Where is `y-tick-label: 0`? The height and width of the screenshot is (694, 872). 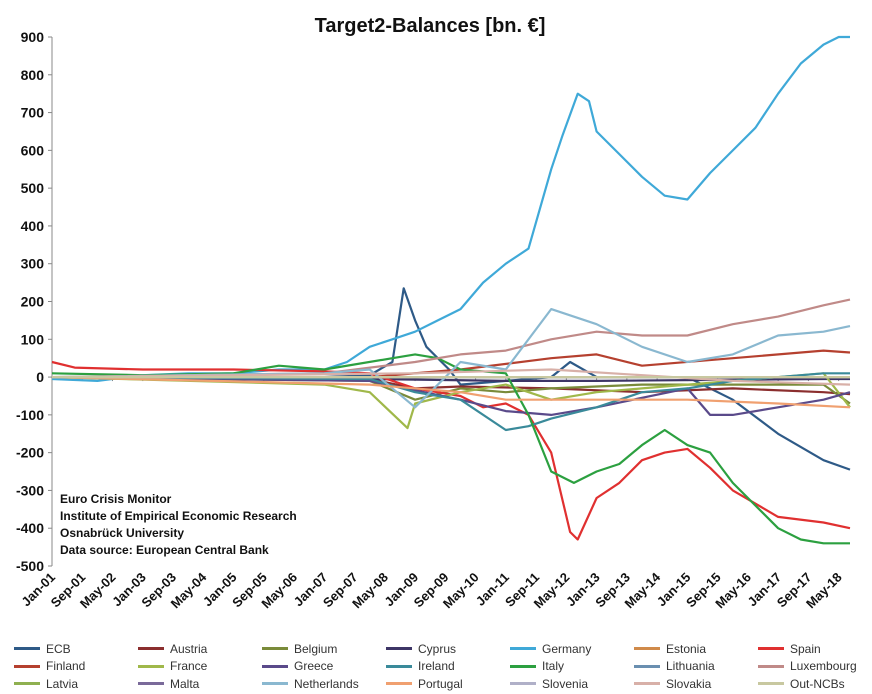 y-tick-label: 0 is located at coordinates (40, 377).